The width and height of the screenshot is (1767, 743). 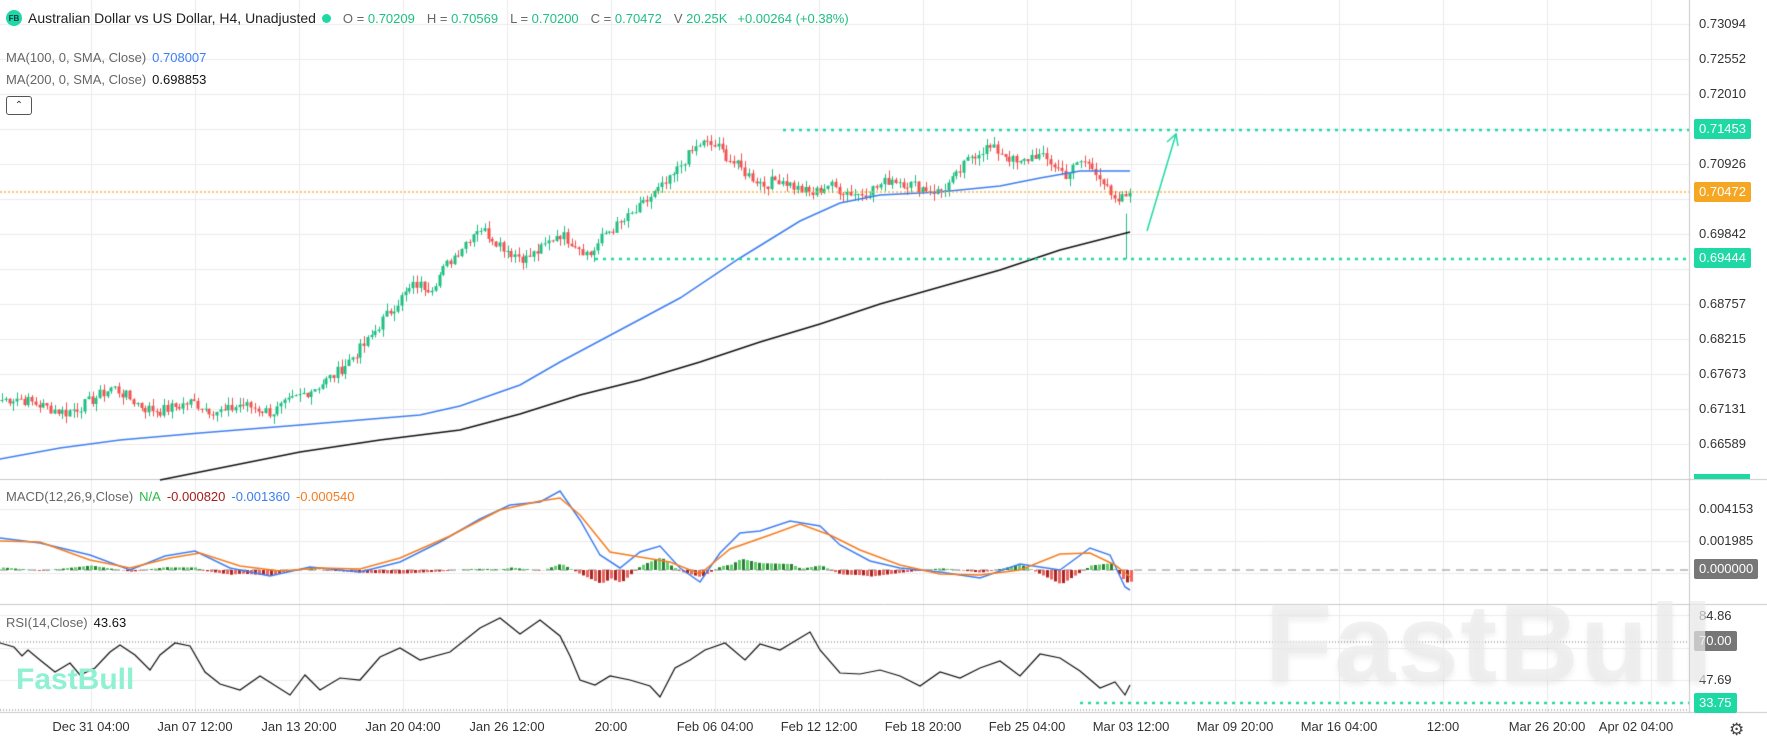 What do you see at coordinates (1722, 338) in the screenshot?
I see `price-tick: 0.68215` at bounding box center [1722, 338].